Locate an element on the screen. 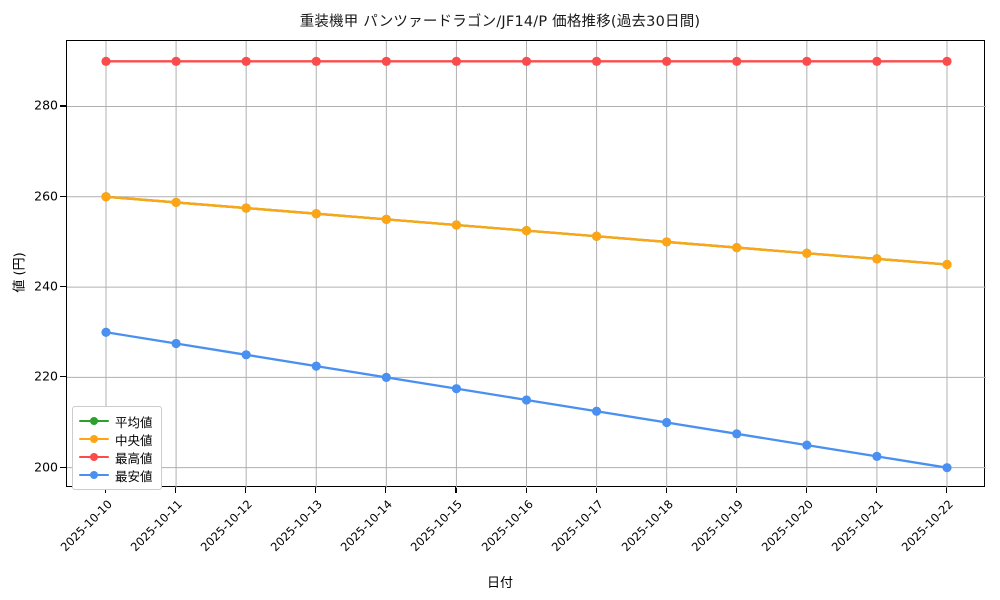 The height and width of the screenshot is (600, 1000). legend-item: 中央値 is located at coordinates (116, 439).